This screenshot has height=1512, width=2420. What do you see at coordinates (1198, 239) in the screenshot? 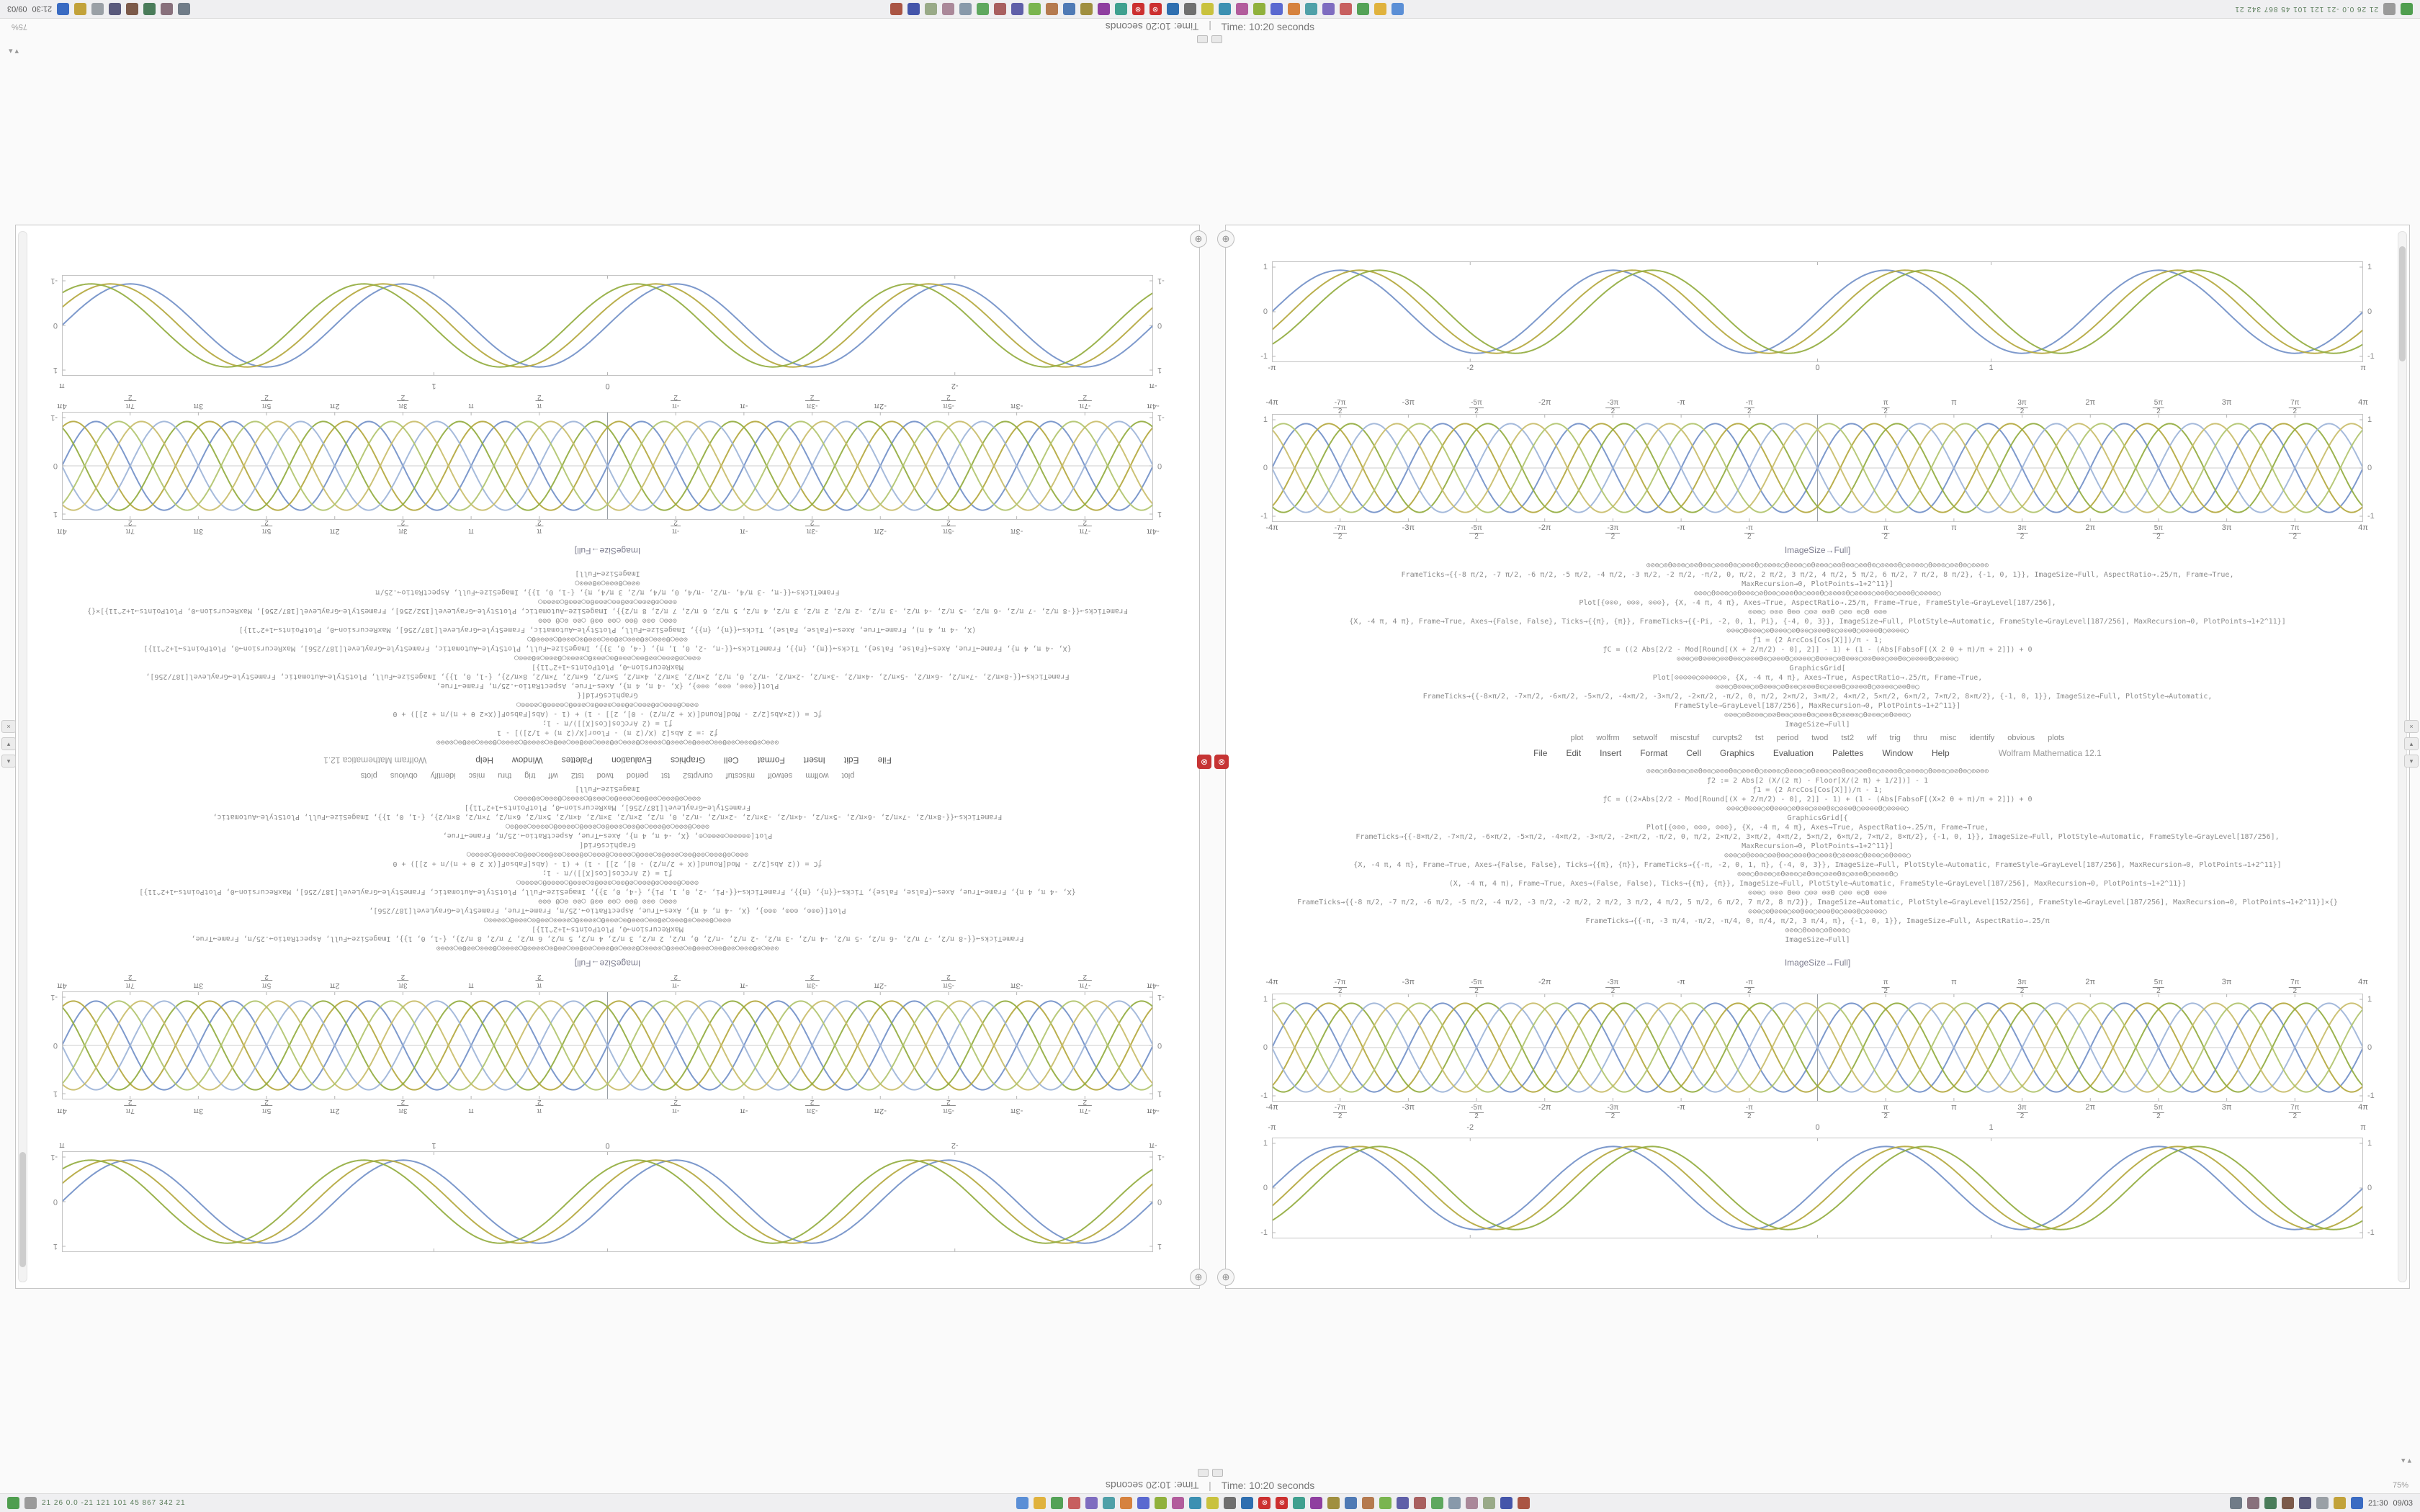
I see `scroll-corner-button: ⊕` at bounding box center [1198, 239].